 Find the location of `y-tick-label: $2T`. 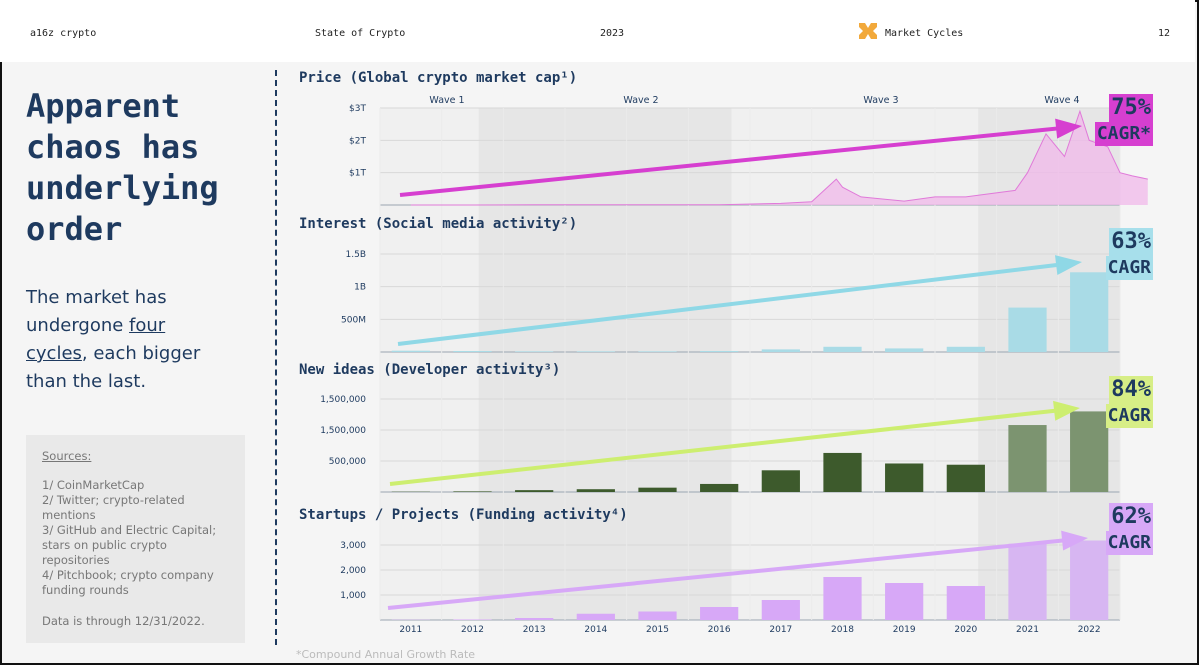

y-tick-label: $2T is located at coordinates (357, 141).